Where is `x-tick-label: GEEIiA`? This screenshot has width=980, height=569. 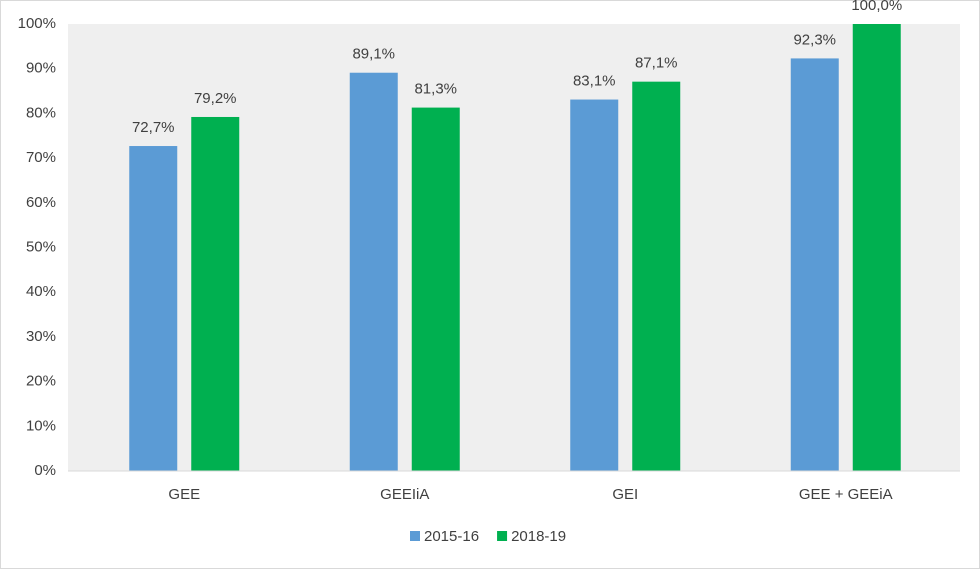
x-tick-label: GEEIiA is located at coordinates (404, 494).